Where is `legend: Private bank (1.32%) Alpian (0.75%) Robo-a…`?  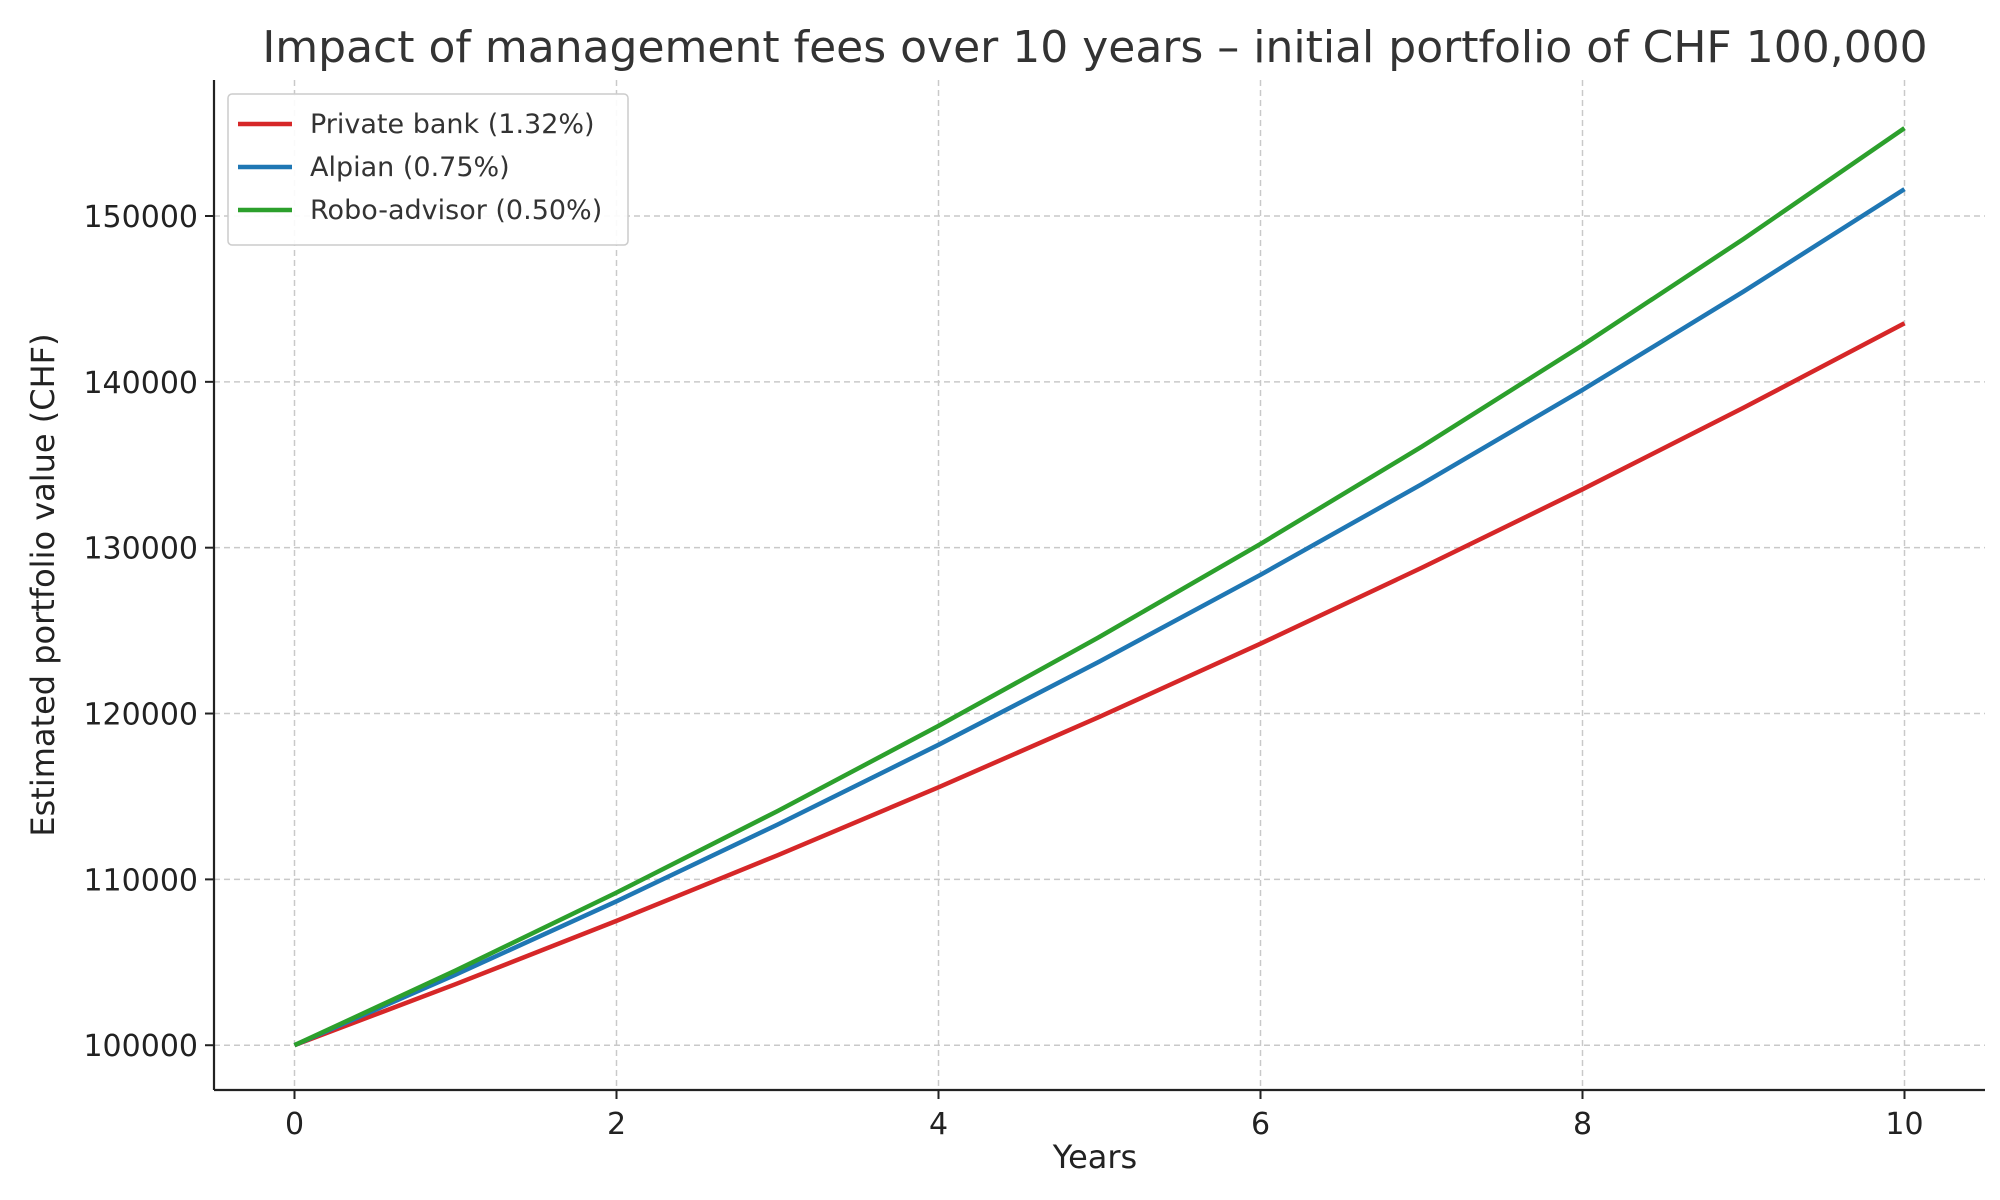
legend: Private bank (1.32%) Alpian (0.75%) Robo-a… is located at coordinates (428, 169).